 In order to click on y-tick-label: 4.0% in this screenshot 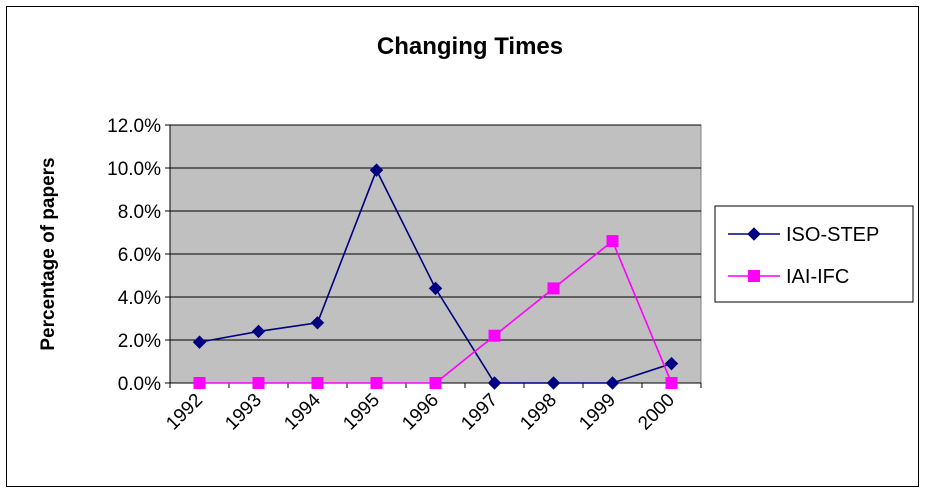, I will do `click(139, 298)`.